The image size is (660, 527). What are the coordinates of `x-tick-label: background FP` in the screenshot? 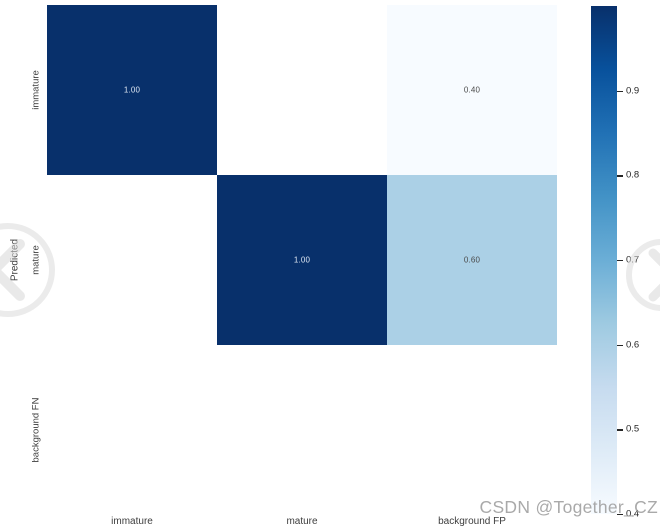 It's located at (472, 521).